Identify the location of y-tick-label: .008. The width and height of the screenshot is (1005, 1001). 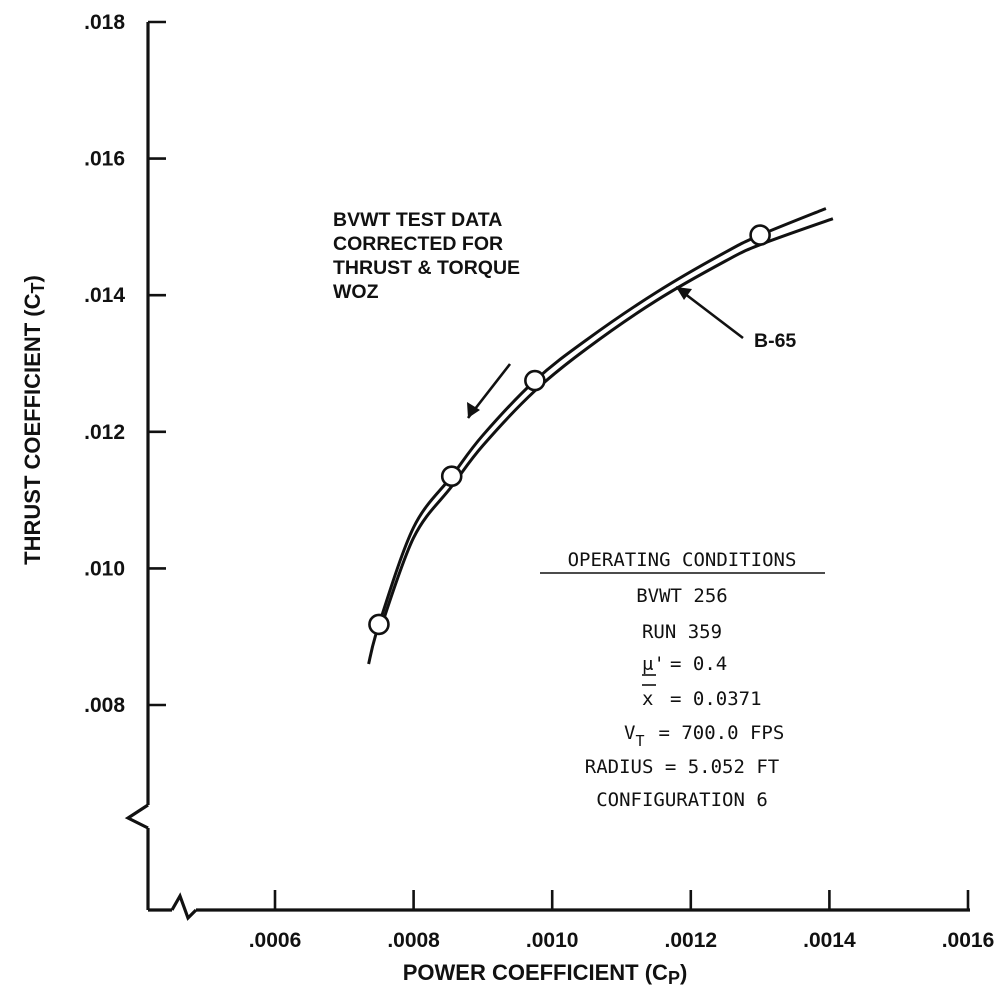
(104, 705).